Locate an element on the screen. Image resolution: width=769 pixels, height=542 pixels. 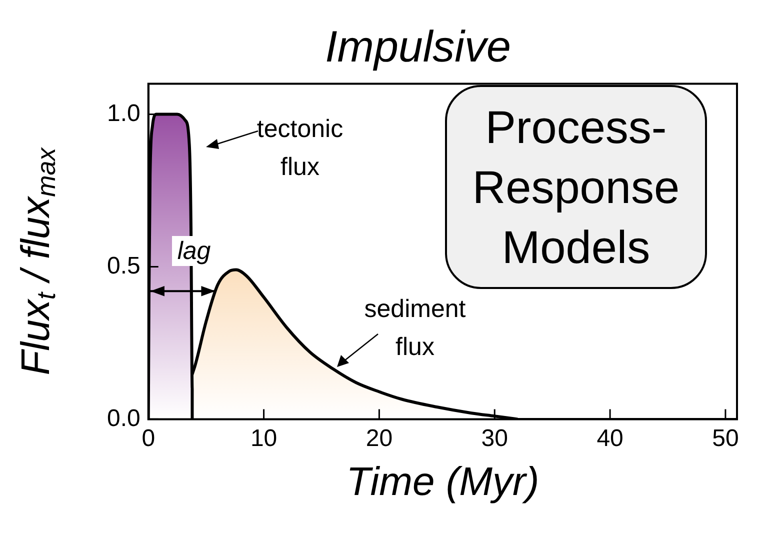
y-tick-label: 0.5 is located at coordinates (123, 266).